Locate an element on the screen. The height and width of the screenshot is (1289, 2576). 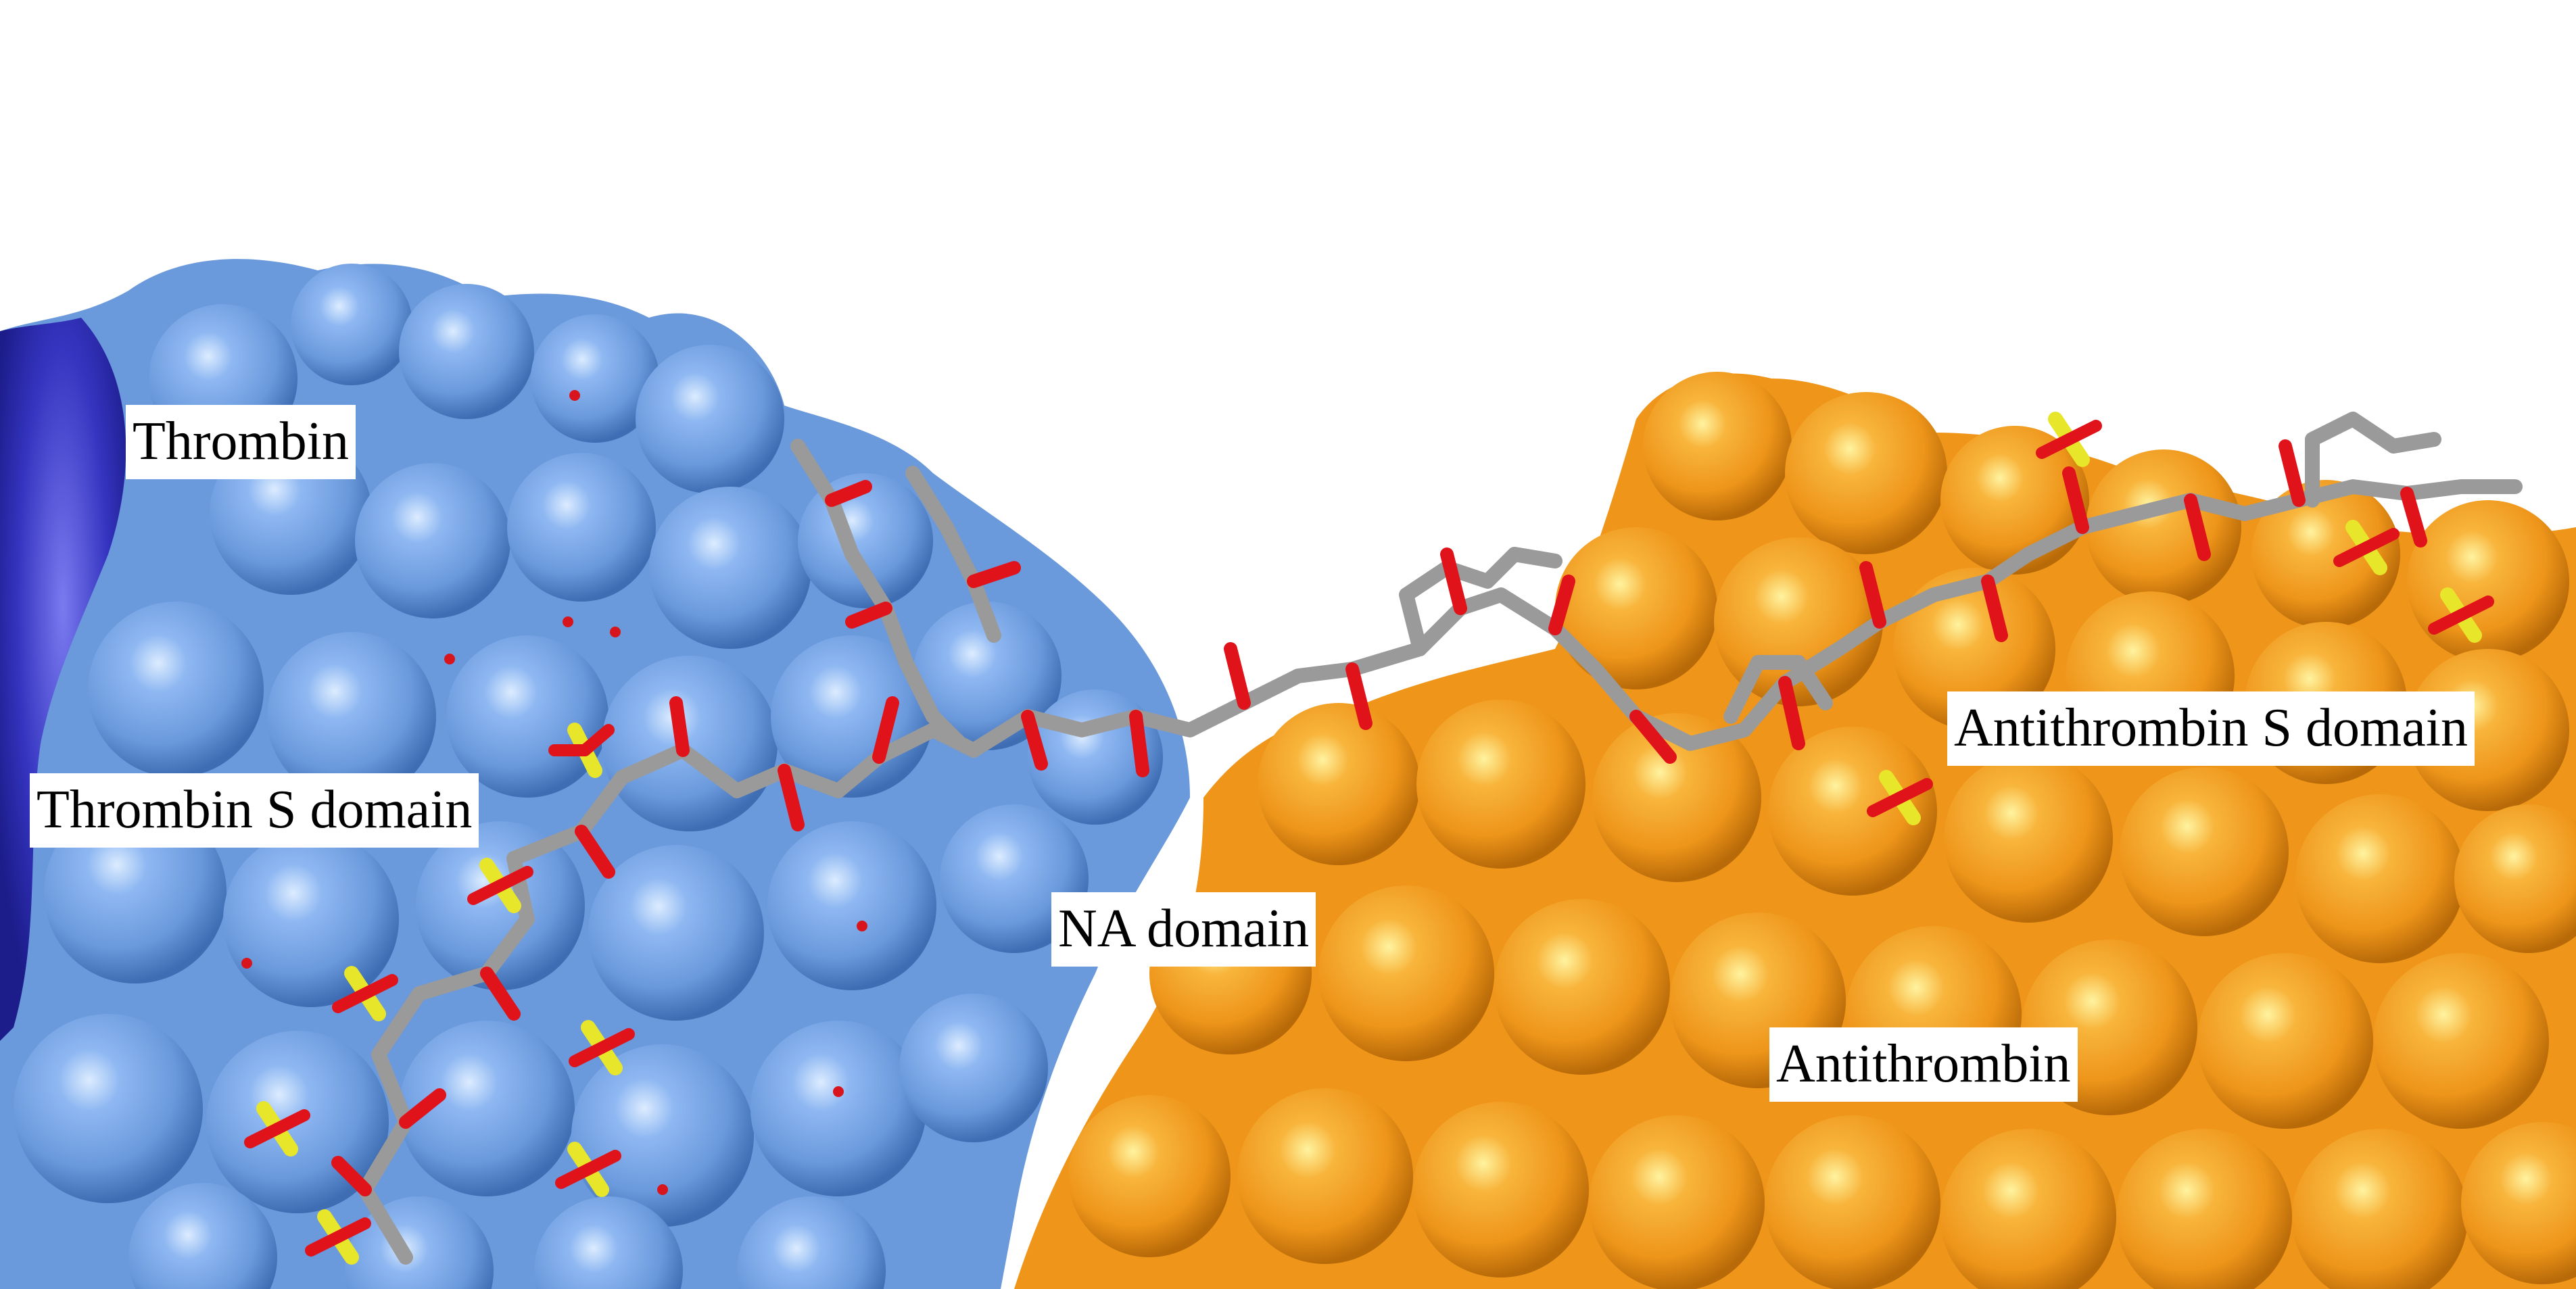
label-thrombin-s-domain: Thrombin S domain is located at coordinates (254, 810).